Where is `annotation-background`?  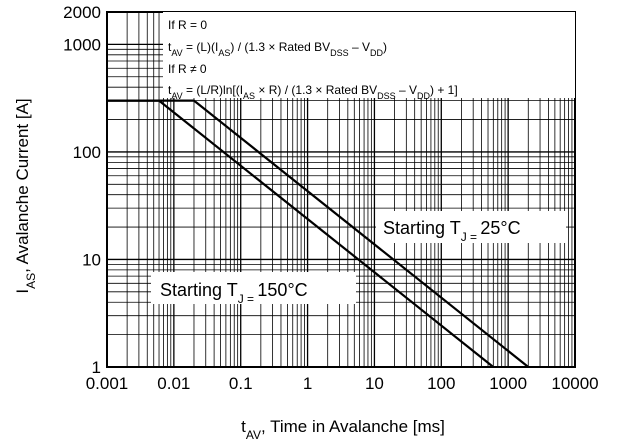
annotation-background is located at coordinates (369, 55).